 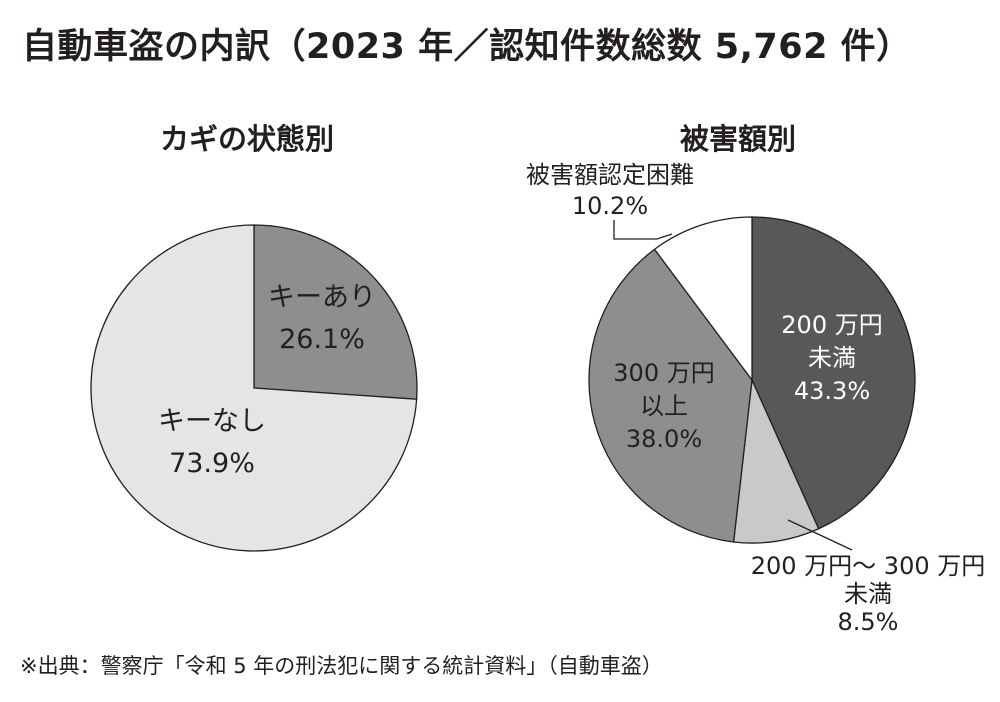 I want to click on pie-0-category-label-0: キーあり, so click(x=322, y=297).